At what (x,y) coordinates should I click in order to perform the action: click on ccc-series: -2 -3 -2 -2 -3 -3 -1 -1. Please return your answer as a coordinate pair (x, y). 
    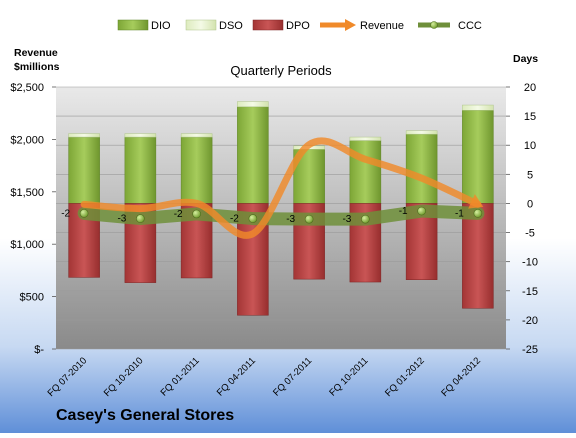
    Looking at the image, I should click on (273, 215).